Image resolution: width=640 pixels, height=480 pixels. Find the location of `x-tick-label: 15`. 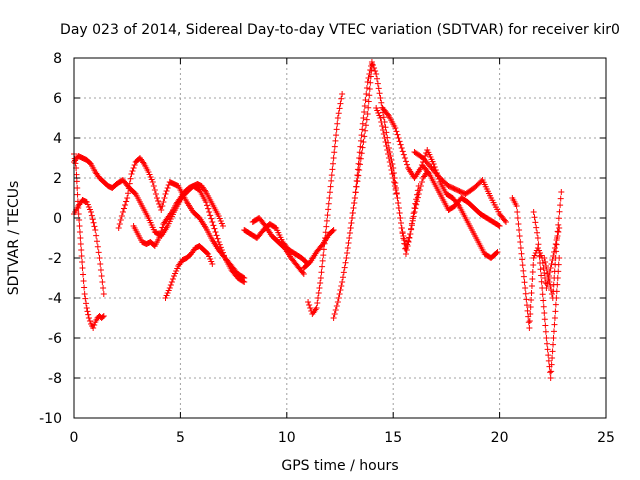

x-tick-label: 15 is located at coordinates (393, 438).